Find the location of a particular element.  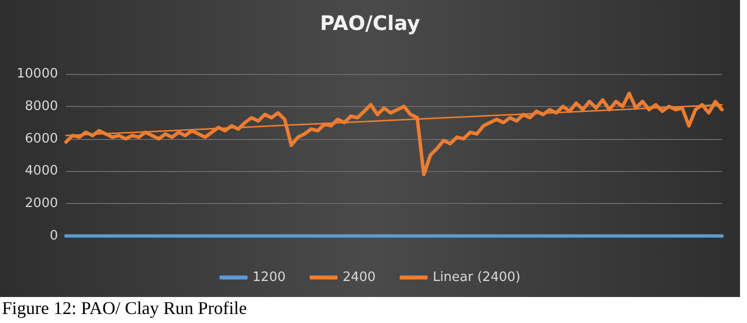

y-tick-label: 8000 is located at coordinates (41, 106).